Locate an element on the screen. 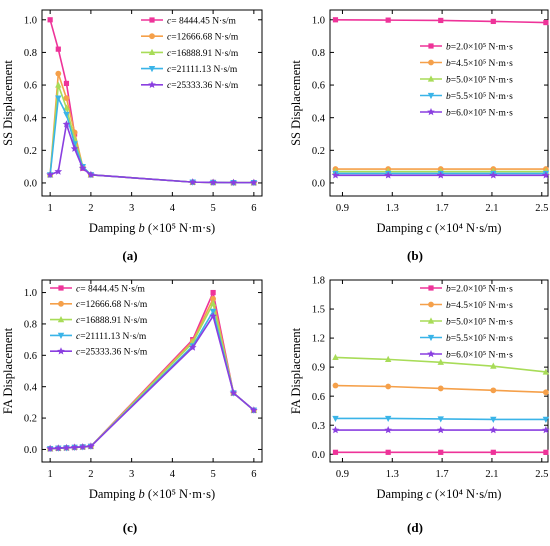  x-tick-label: 2 is located at coordinates (90, 208).